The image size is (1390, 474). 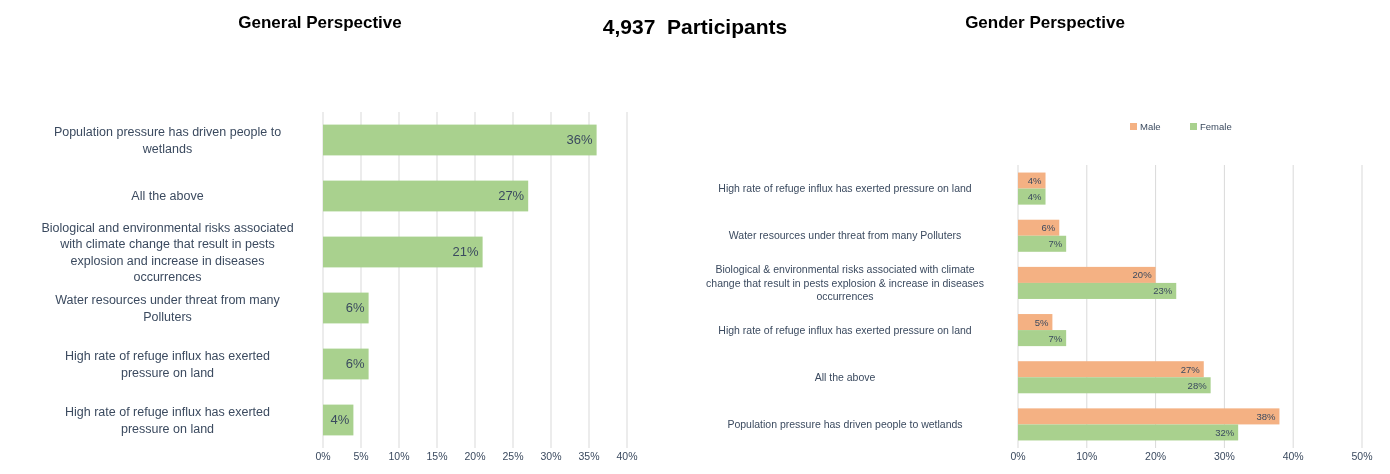 What do you see at coordinates (845, 282) in the screenshot?
I see `y-tick-label: Biological & environmental risks associated with climate change that result in pests explosion & increase in diseases occurrences` at bounding box center [845, 282].